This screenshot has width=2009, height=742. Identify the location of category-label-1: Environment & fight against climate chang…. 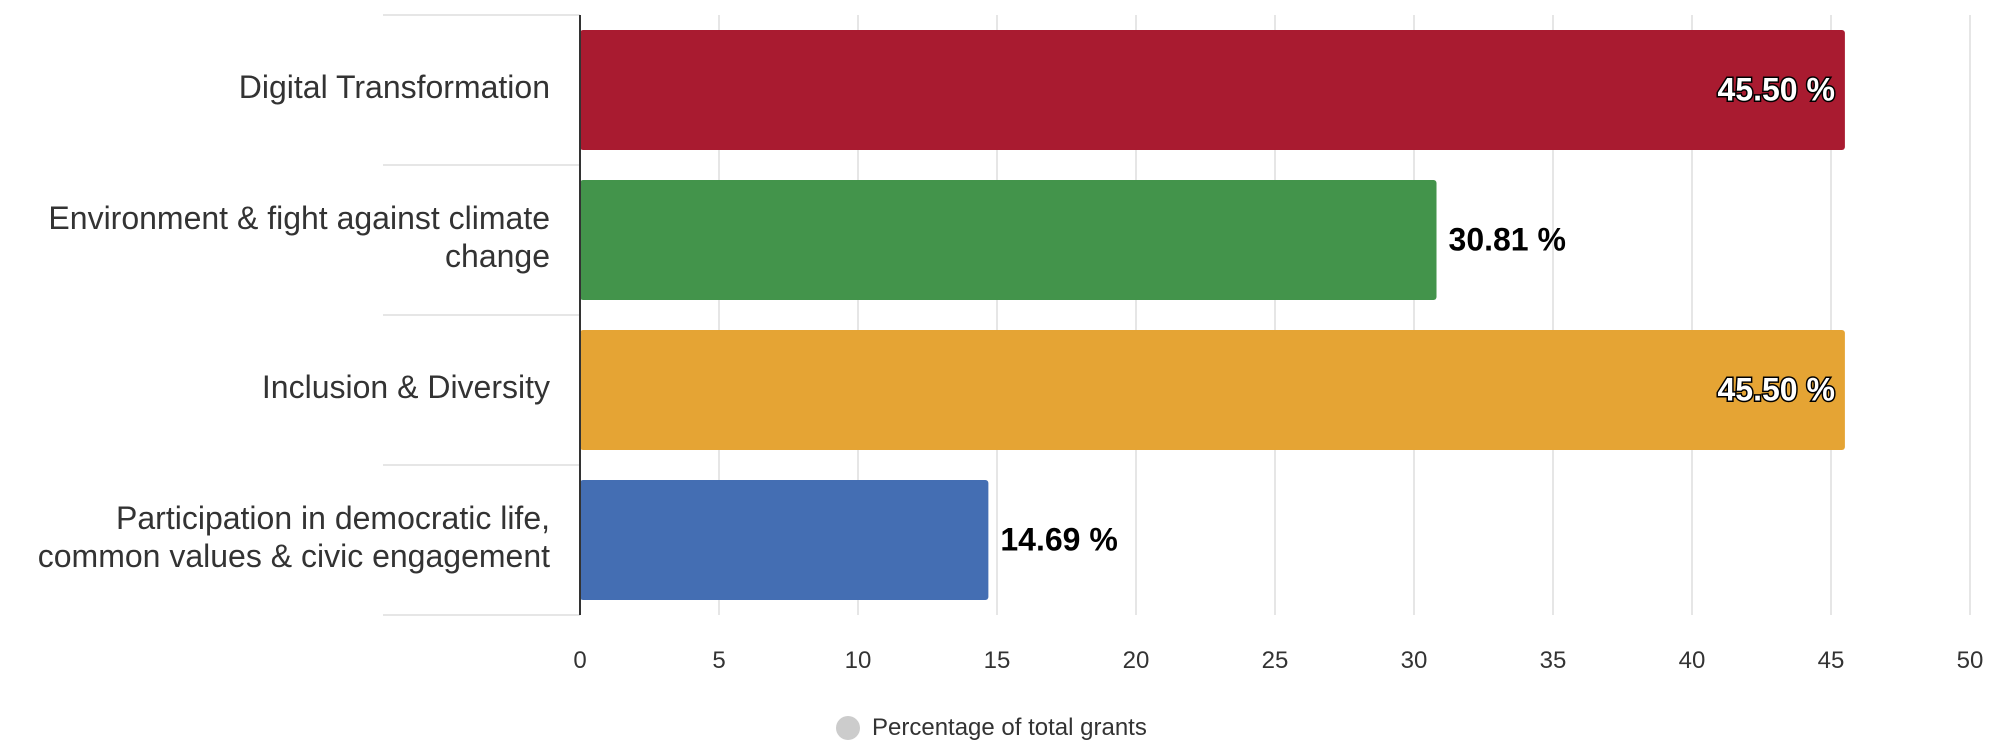
(299, 237).